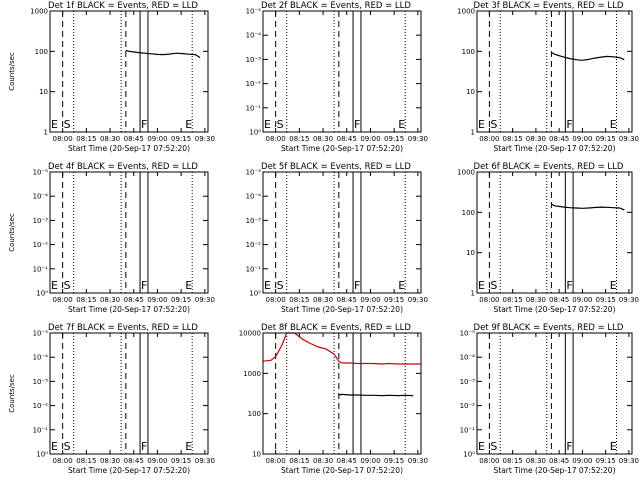  Describe the element at coordinates (336, 328) in the screenshot. I see `chart-title: Det 8f BLACK = Events, RED = LLD` at that location.